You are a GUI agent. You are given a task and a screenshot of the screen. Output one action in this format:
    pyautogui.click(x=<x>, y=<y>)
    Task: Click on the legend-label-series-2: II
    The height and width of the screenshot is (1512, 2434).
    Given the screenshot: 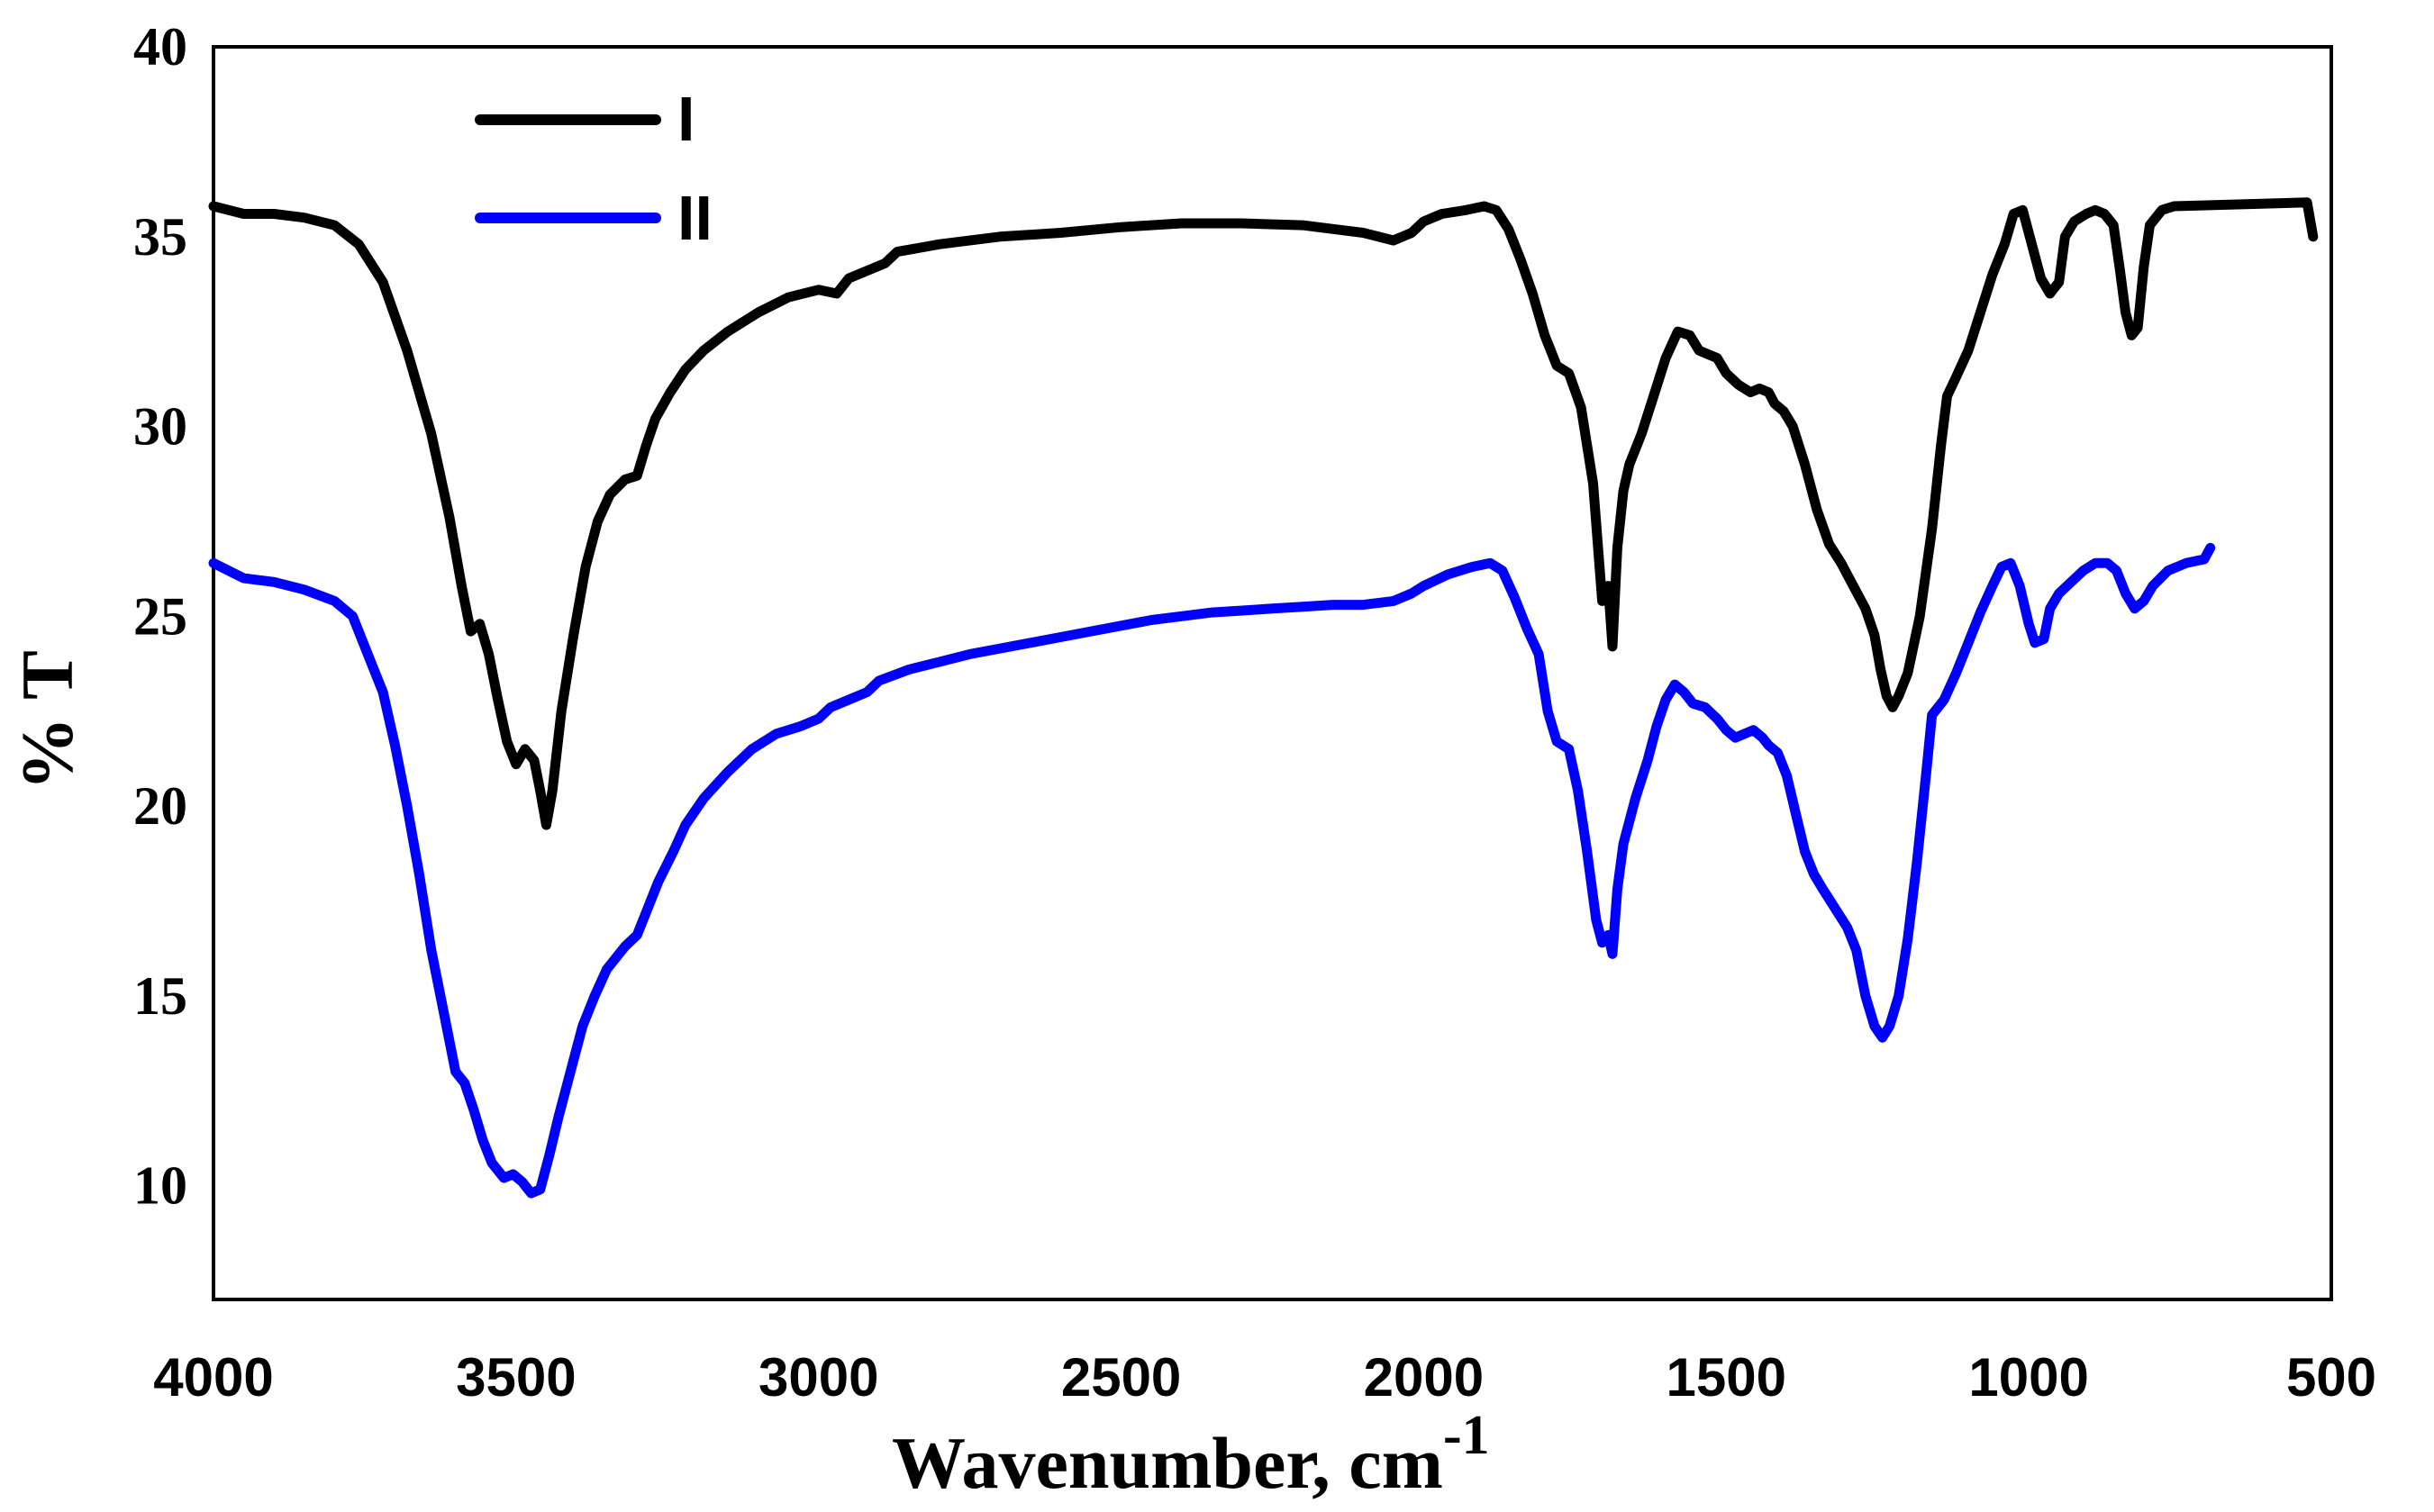 What is the action you would take?
    pyautogui.click(x=695, y=218)
    